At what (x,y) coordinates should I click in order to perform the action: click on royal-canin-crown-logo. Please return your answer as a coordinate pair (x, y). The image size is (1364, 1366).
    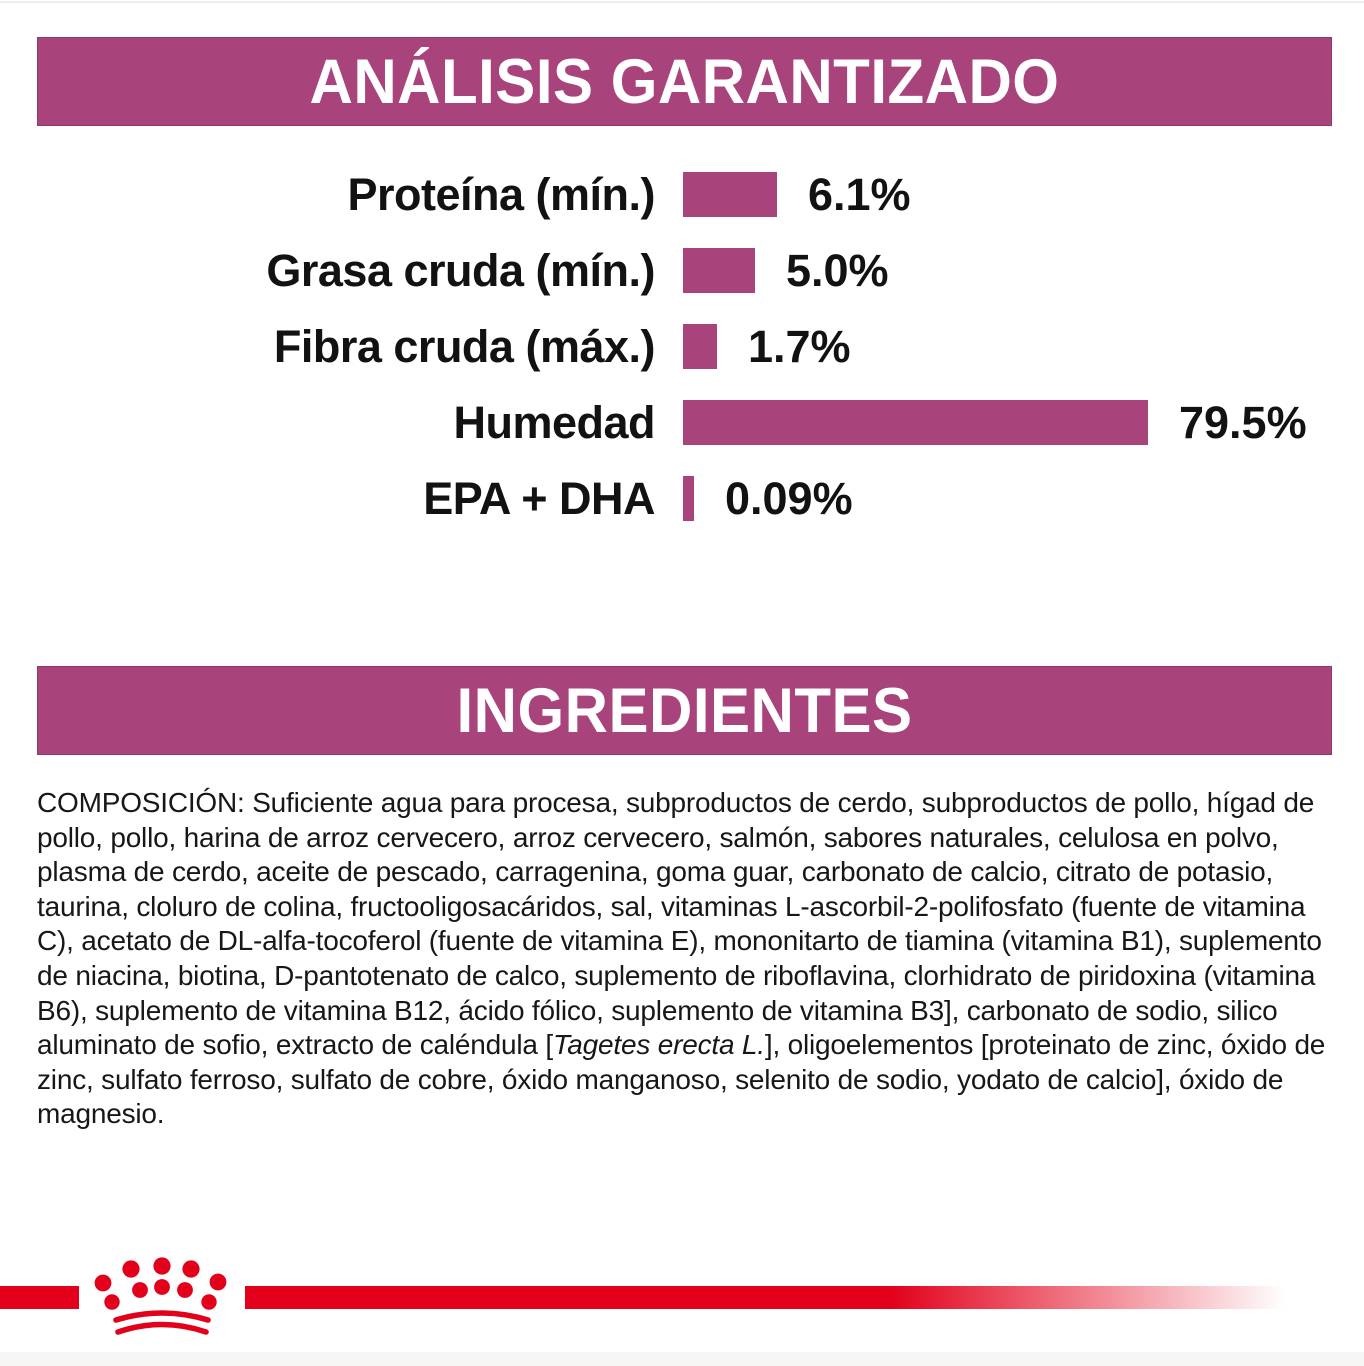
    Looking at the image, I should click on (160, 1296).